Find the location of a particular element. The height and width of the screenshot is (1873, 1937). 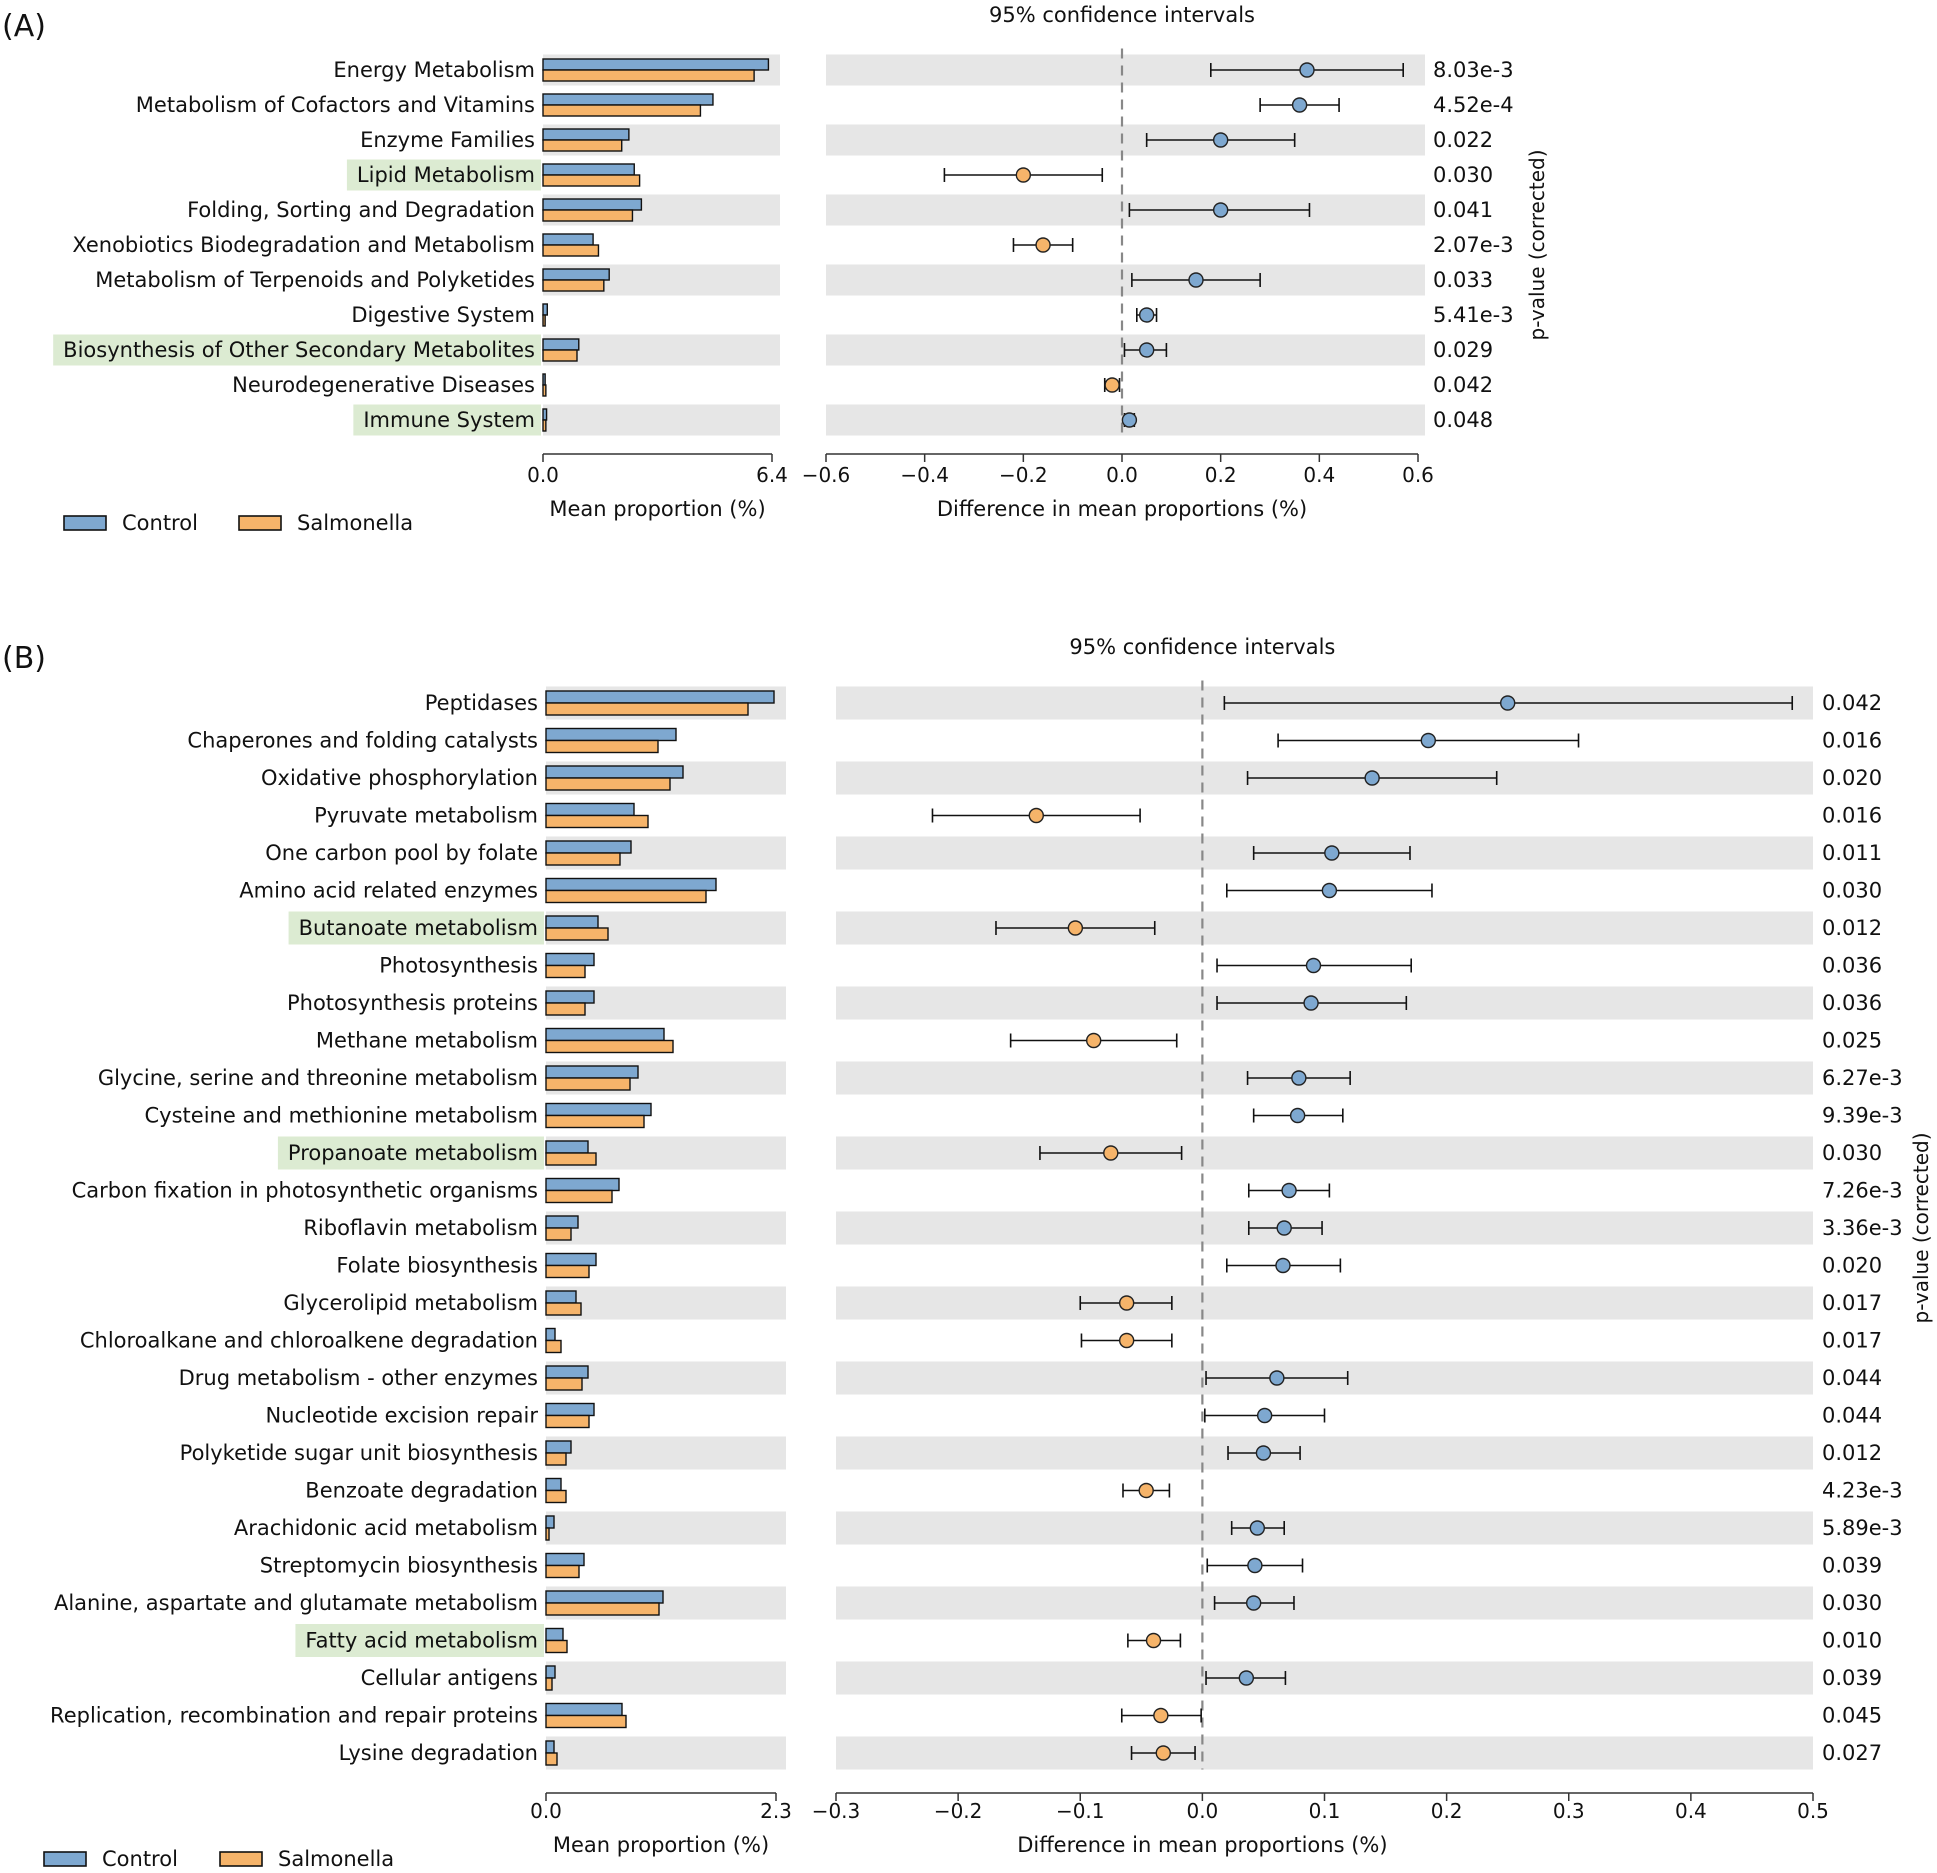

category-label: Neurodegenerative Diseases is located at coordinates (383, 385).